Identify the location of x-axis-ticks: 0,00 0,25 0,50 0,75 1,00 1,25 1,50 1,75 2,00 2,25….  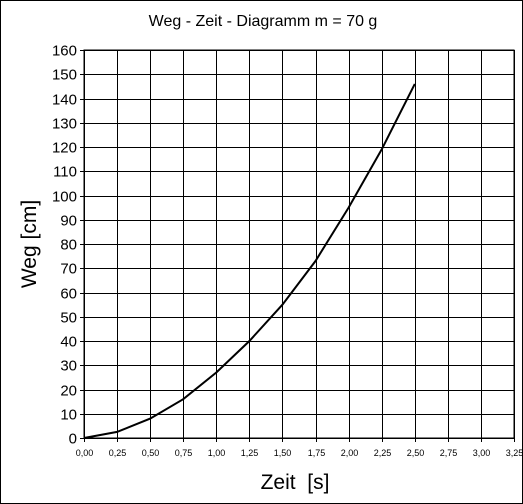
(299, 453).